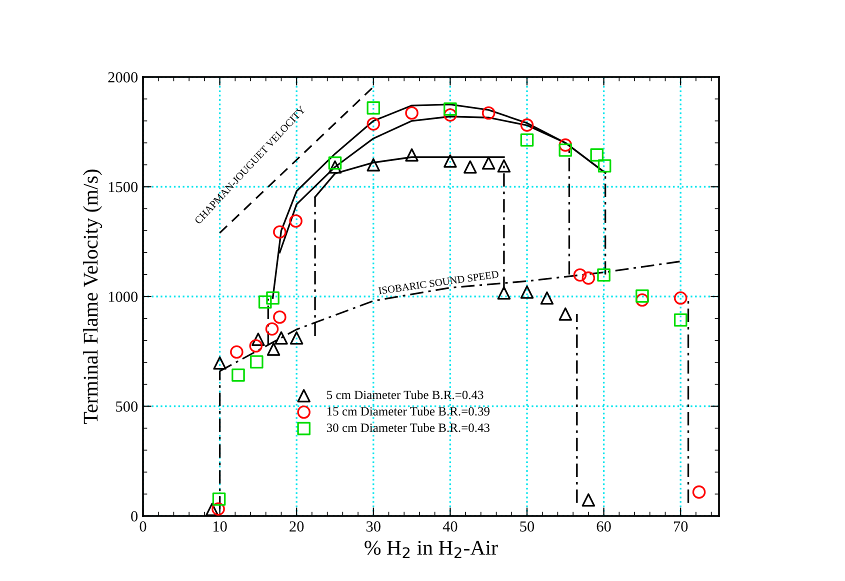  What do you see at coordinates (92, 297) in the screenshot?
I see `y-axis-title: Terminal Flame Velocity (m/s)` at bounding box center [92, 297].